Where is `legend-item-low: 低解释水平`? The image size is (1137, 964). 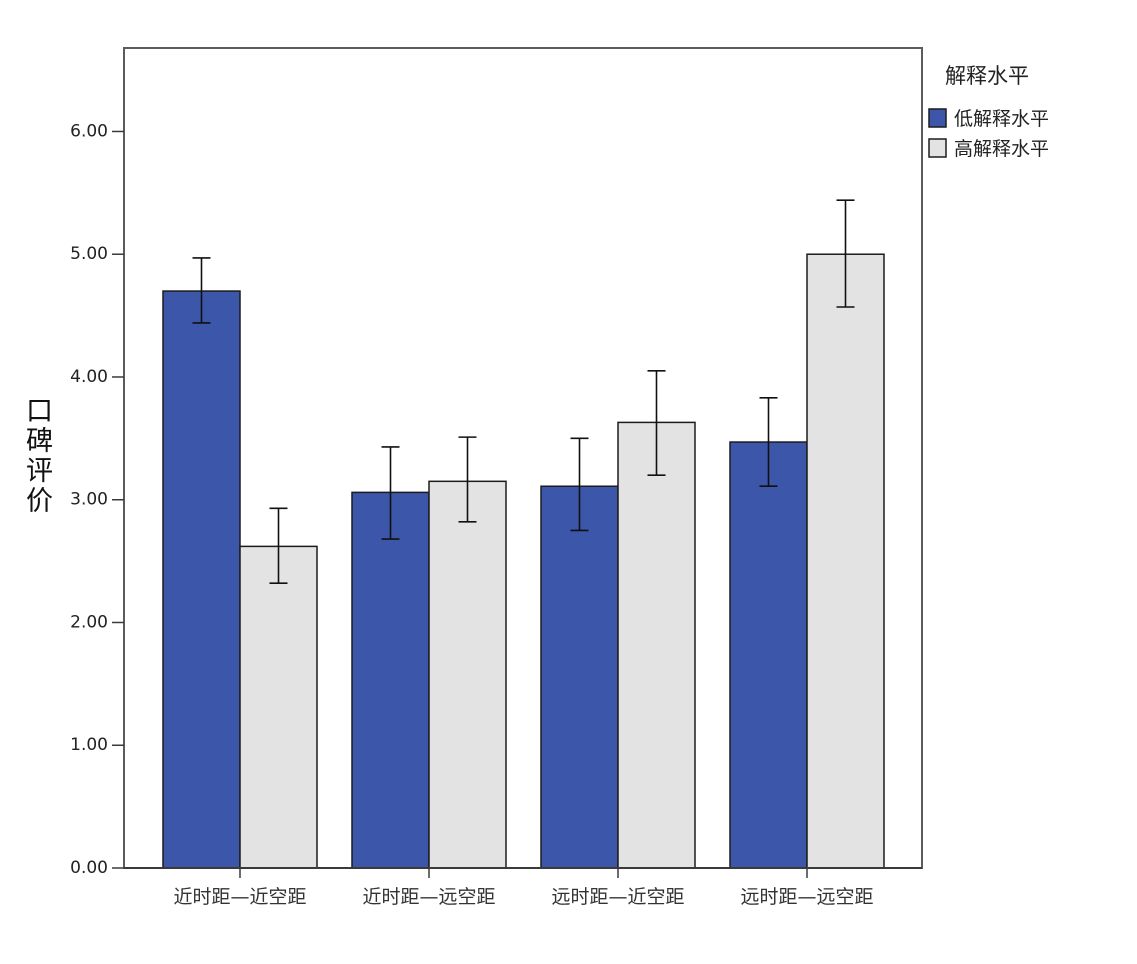
legend-item-low: 低解释水平 is located at coordinates (988, 119).